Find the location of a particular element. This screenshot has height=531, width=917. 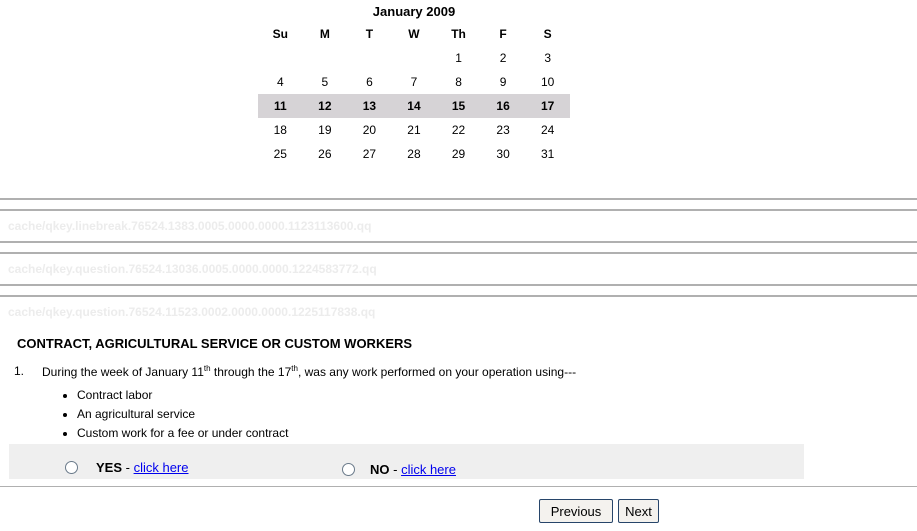

calendar-week: 25 26 27 28 29 30 31 is located at coordinates (414, 154).